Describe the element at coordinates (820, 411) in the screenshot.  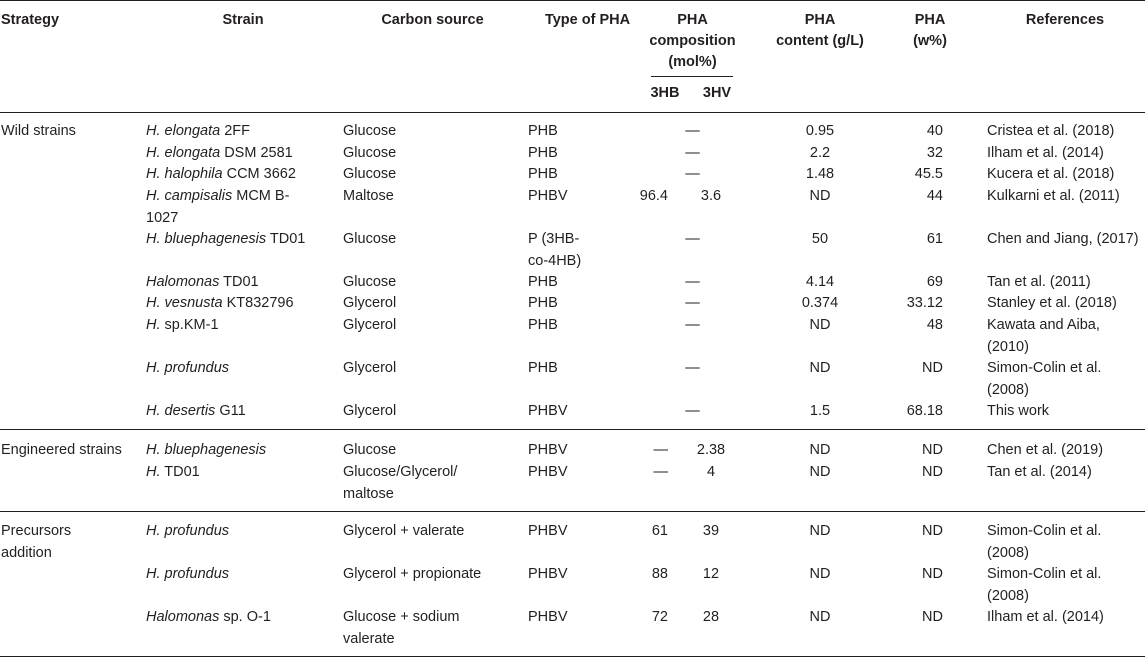
I see `pha-content: 1.5` at that location.